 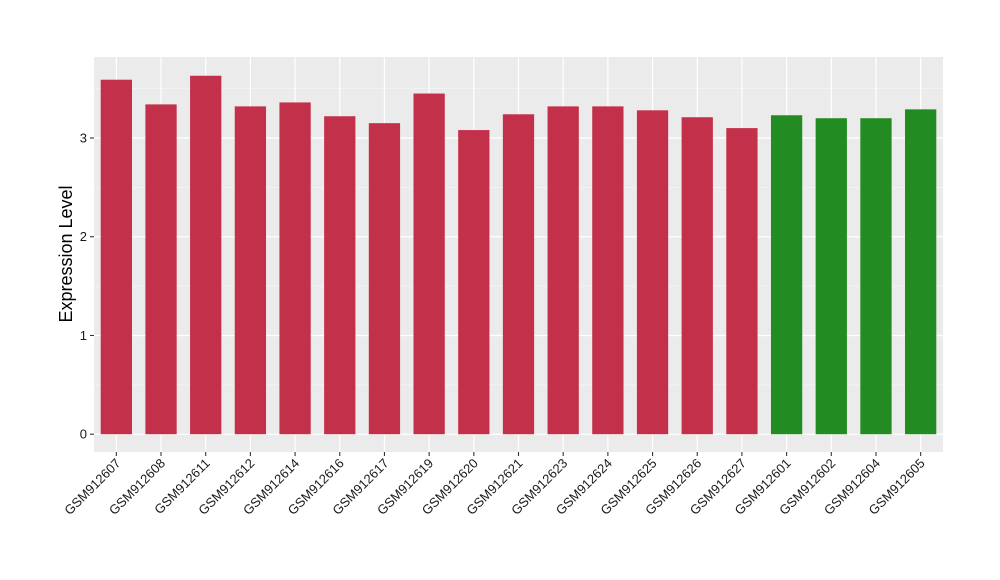 I want to click on y-tick-label: 0, so click(x=83, y=434).